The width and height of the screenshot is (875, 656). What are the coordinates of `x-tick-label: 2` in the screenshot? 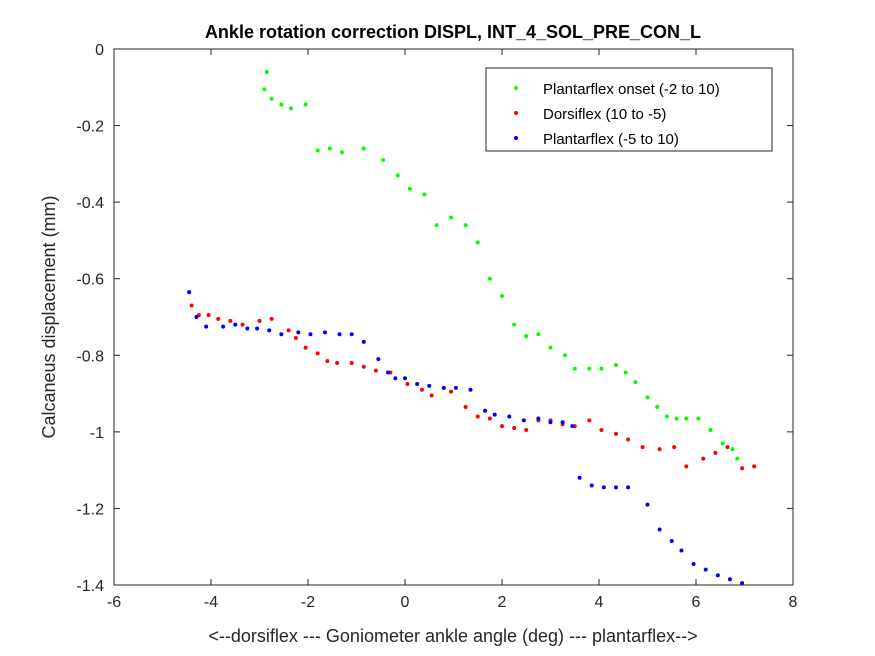 It's located at (502, 602).